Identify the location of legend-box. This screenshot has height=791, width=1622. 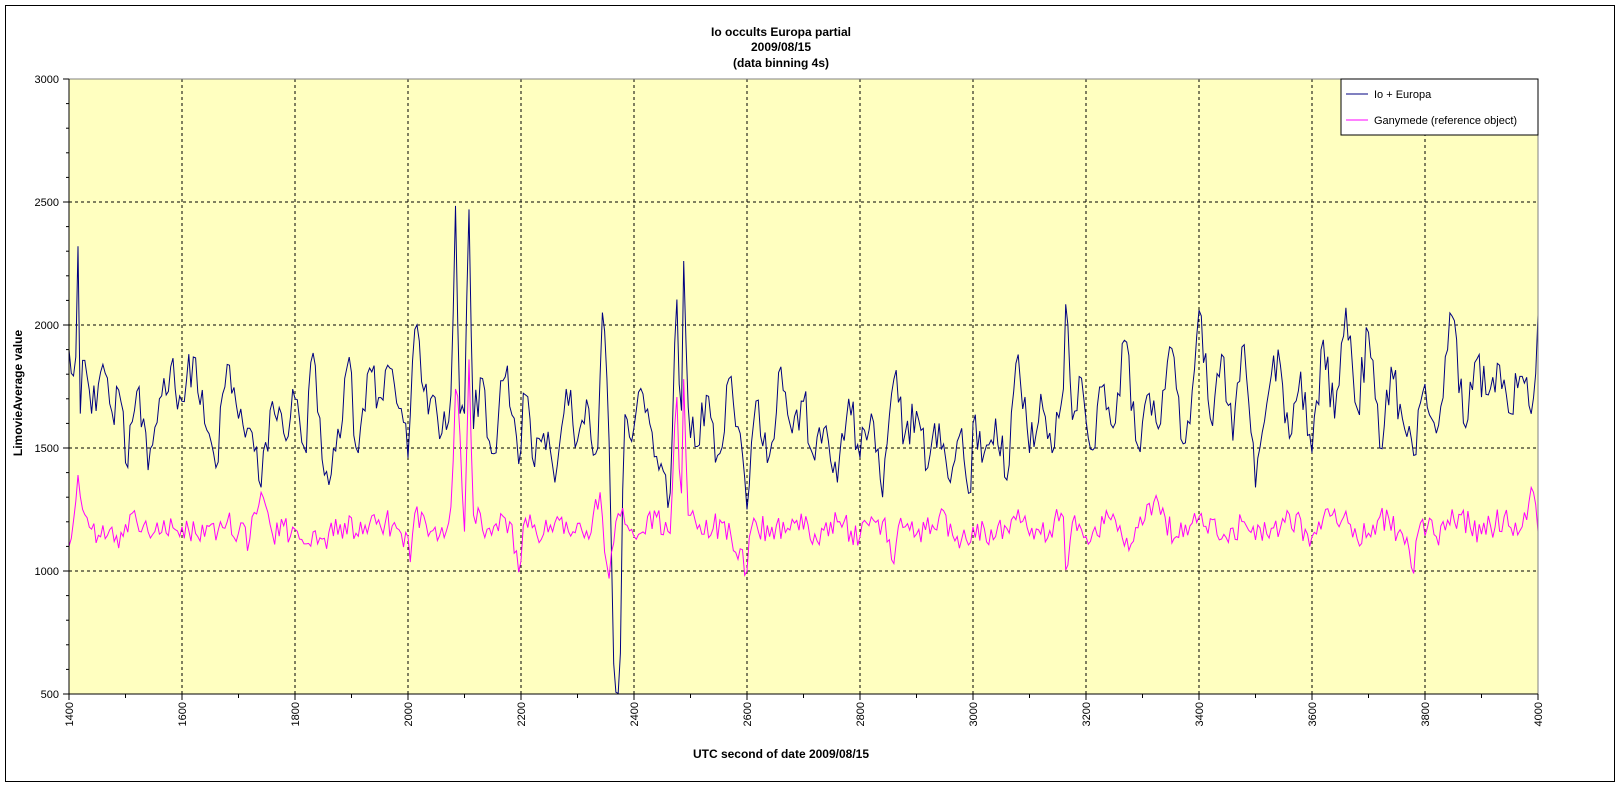
(1439, 107).